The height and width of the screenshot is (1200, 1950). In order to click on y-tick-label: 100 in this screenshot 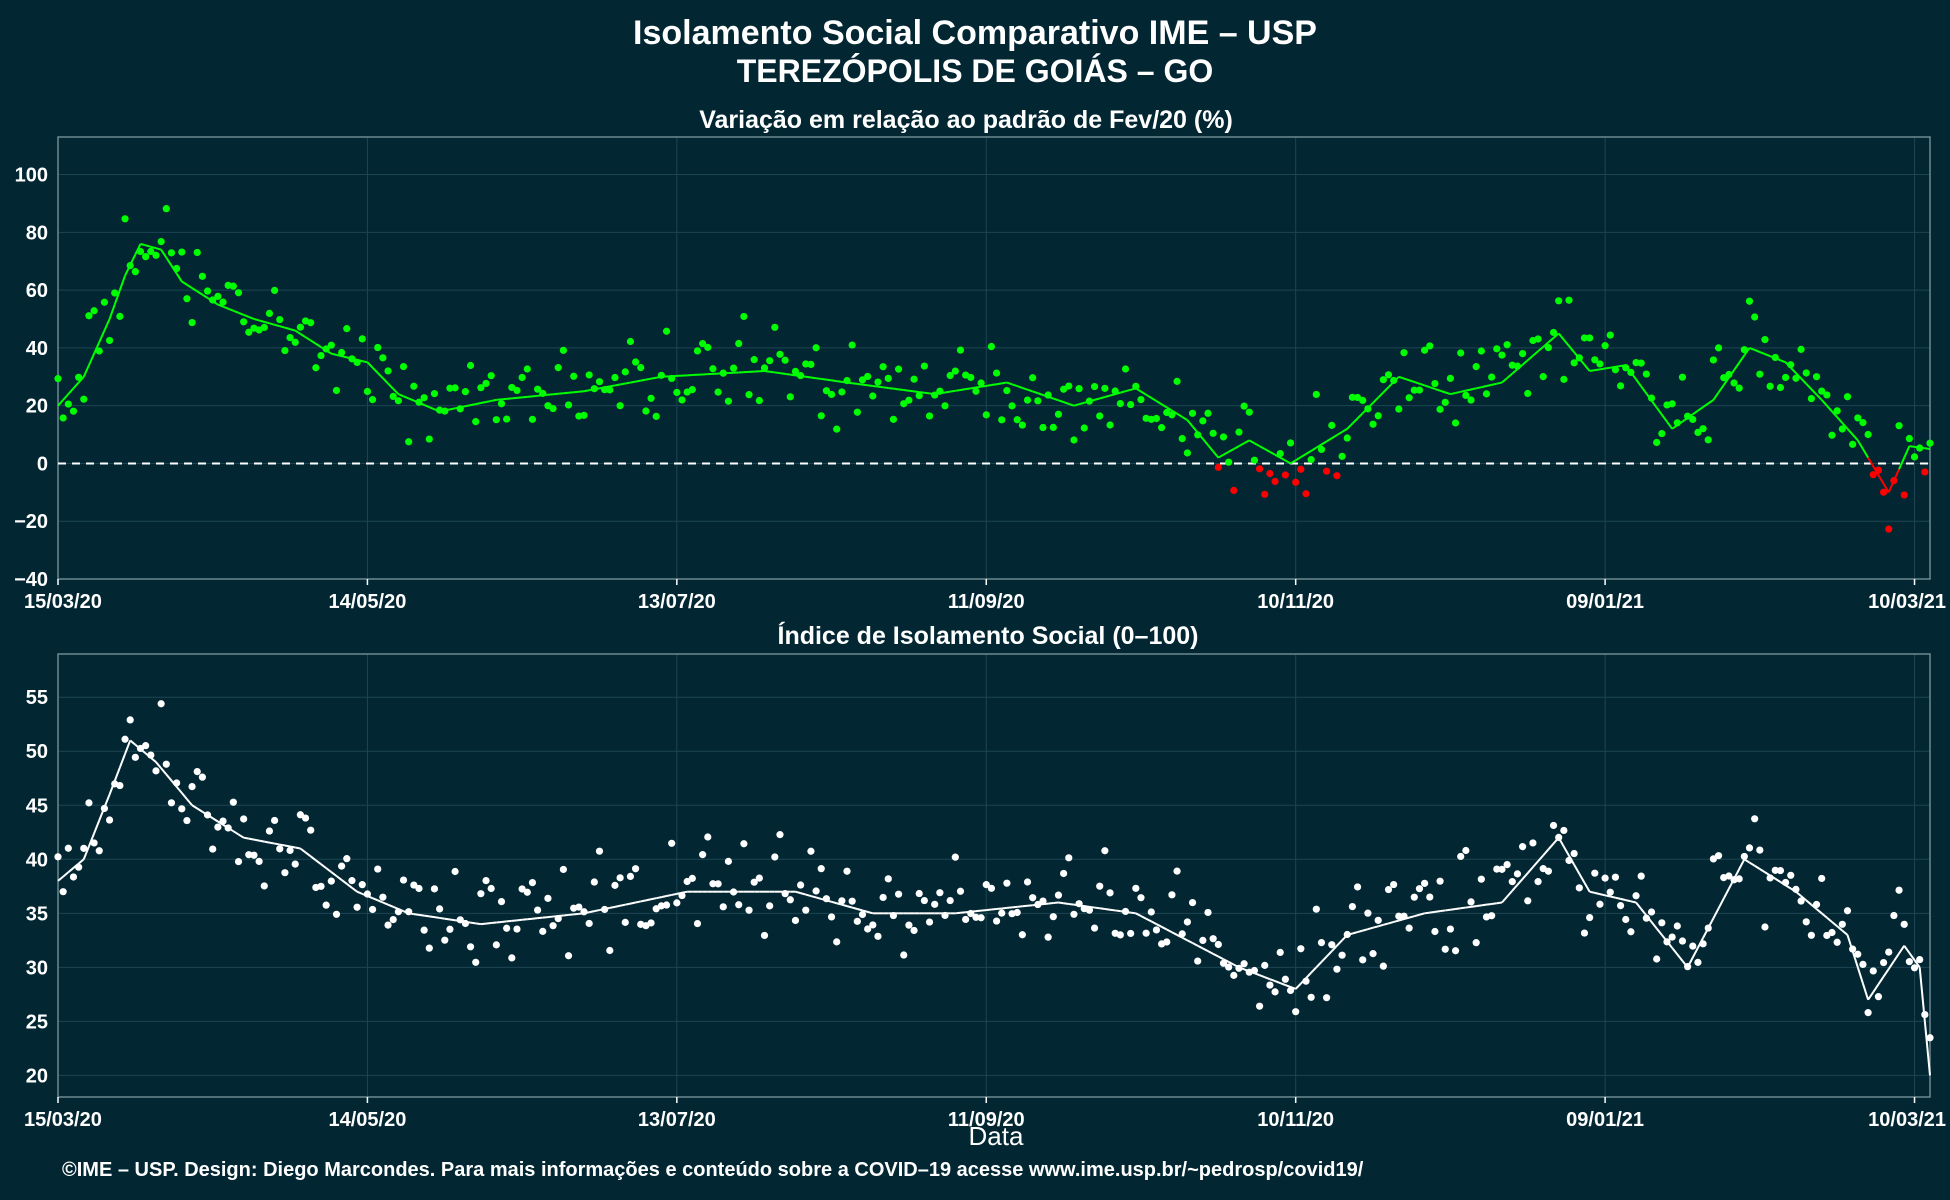, I will do `click(31, 176)`.